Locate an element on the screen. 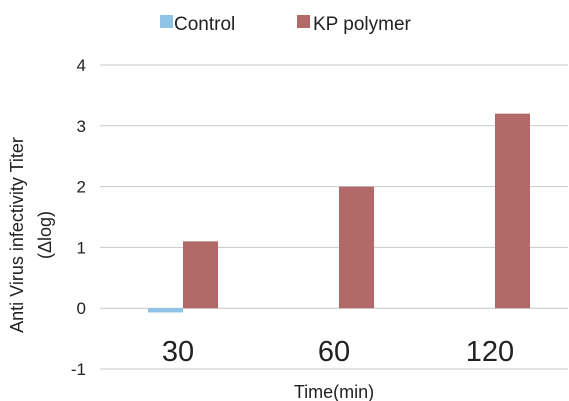 The height and width of the screenshot is (401, 569). legend-swatch-kp-polymer is located at coordinates (303, 21).